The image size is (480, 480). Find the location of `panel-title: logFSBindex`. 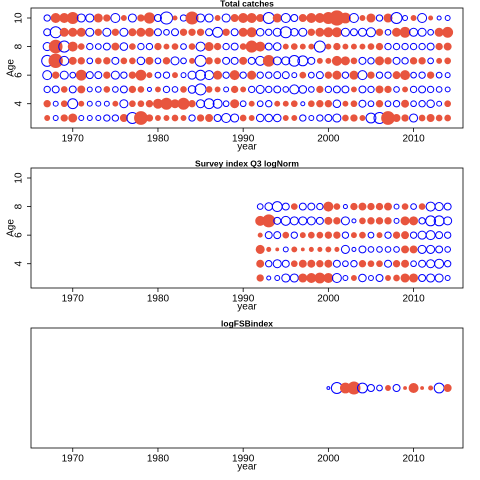

panel-title: logFSBindex is located at coordinates (247, 323).